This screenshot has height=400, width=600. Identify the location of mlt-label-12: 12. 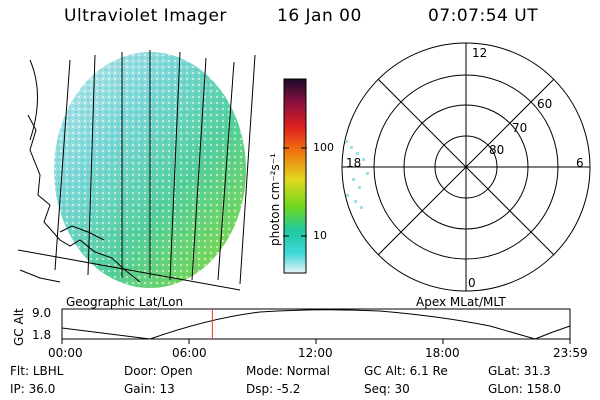
(480, 53).